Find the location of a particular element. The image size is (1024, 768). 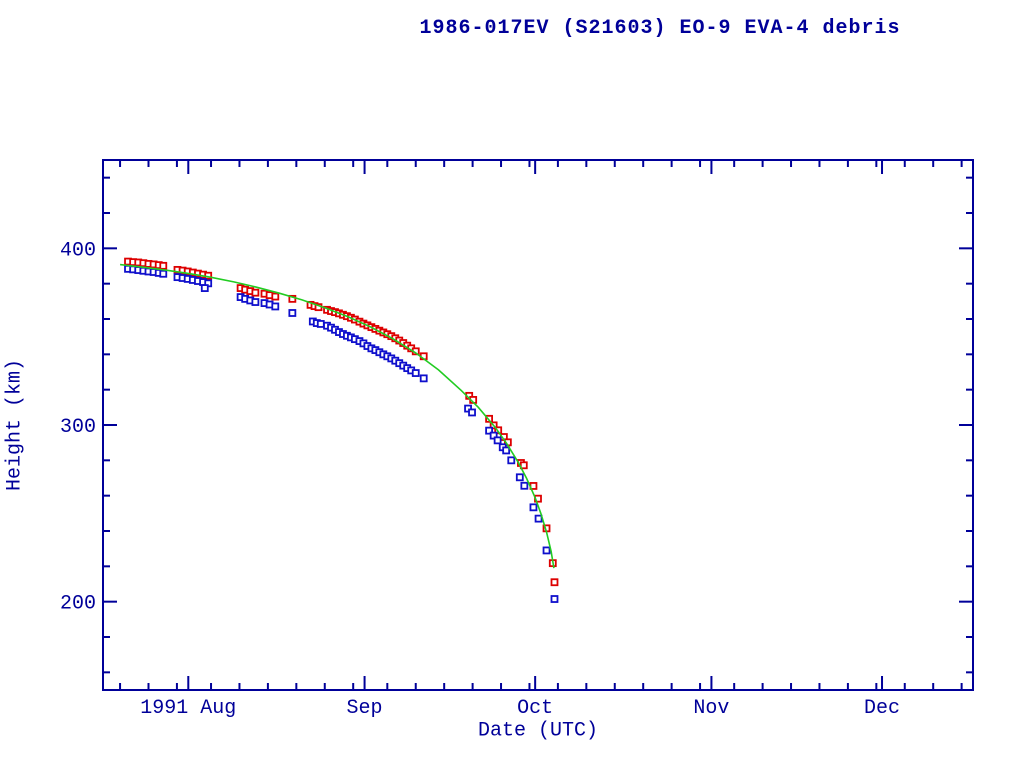

y-tick-label: 400 is located at coordinates (78, 250).